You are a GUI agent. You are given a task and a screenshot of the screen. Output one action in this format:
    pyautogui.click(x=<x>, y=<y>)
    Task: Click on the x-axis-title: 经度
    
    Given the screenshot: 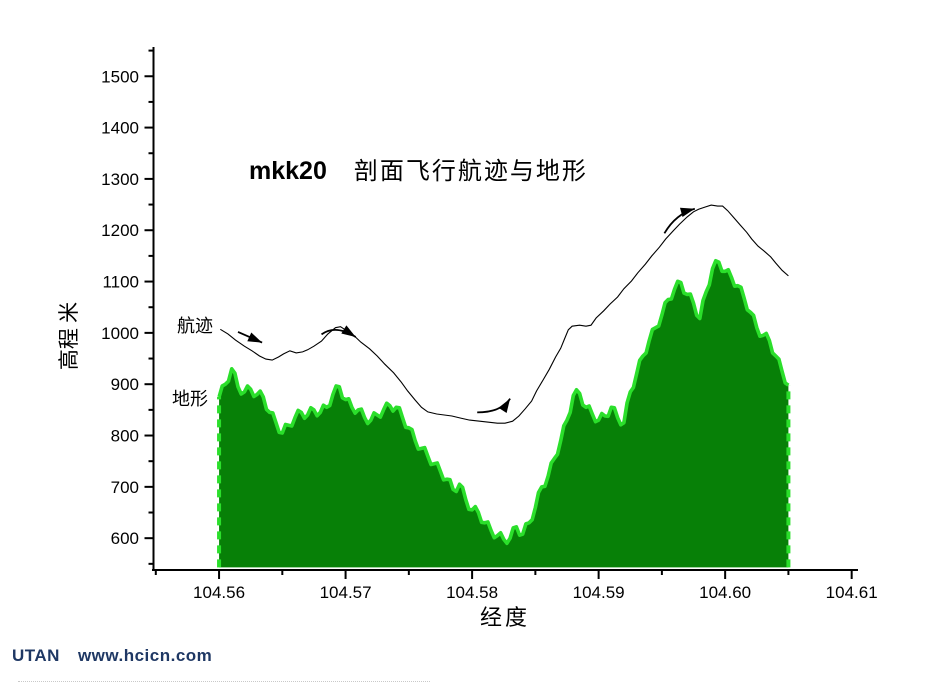 What is the action you would take?
    pyautogui.click(x=504, y=617)
    